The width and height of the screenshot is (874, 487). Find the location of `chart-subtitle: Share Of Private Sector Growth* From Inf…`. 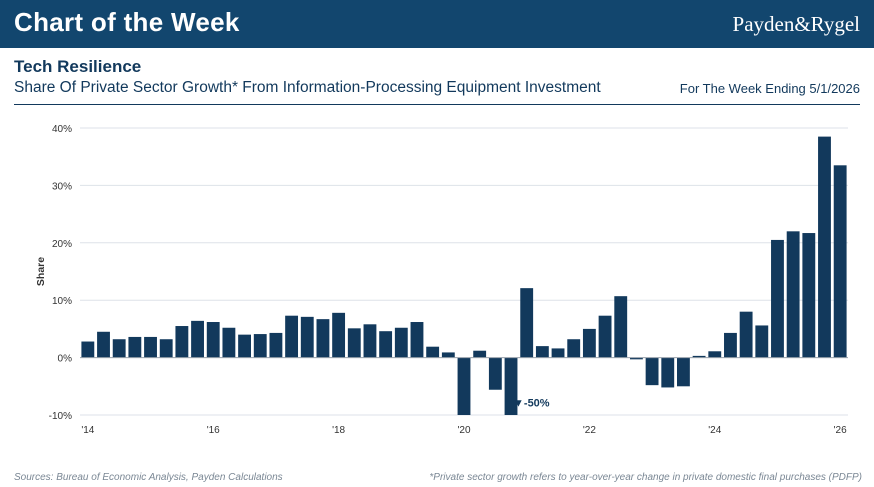

chart-subtitle: Share Of Private Sector Growth* From Inf… is located at coordinates (307, 87).